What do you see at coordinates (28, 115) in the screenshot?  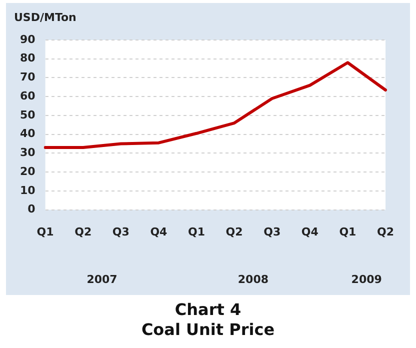 I see `y-tick-label: 50` at bounding box center [28, 115].